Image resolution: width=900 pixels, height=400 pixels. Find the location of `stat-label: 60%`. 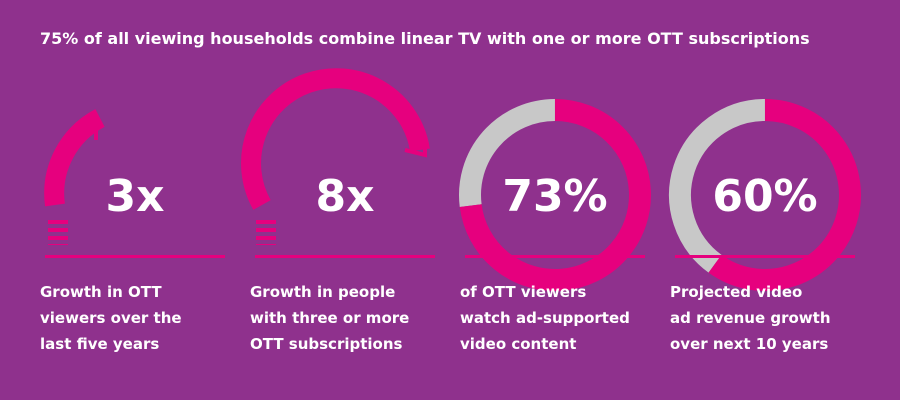

stat-label: 60% is located at coordinates (764, 196).